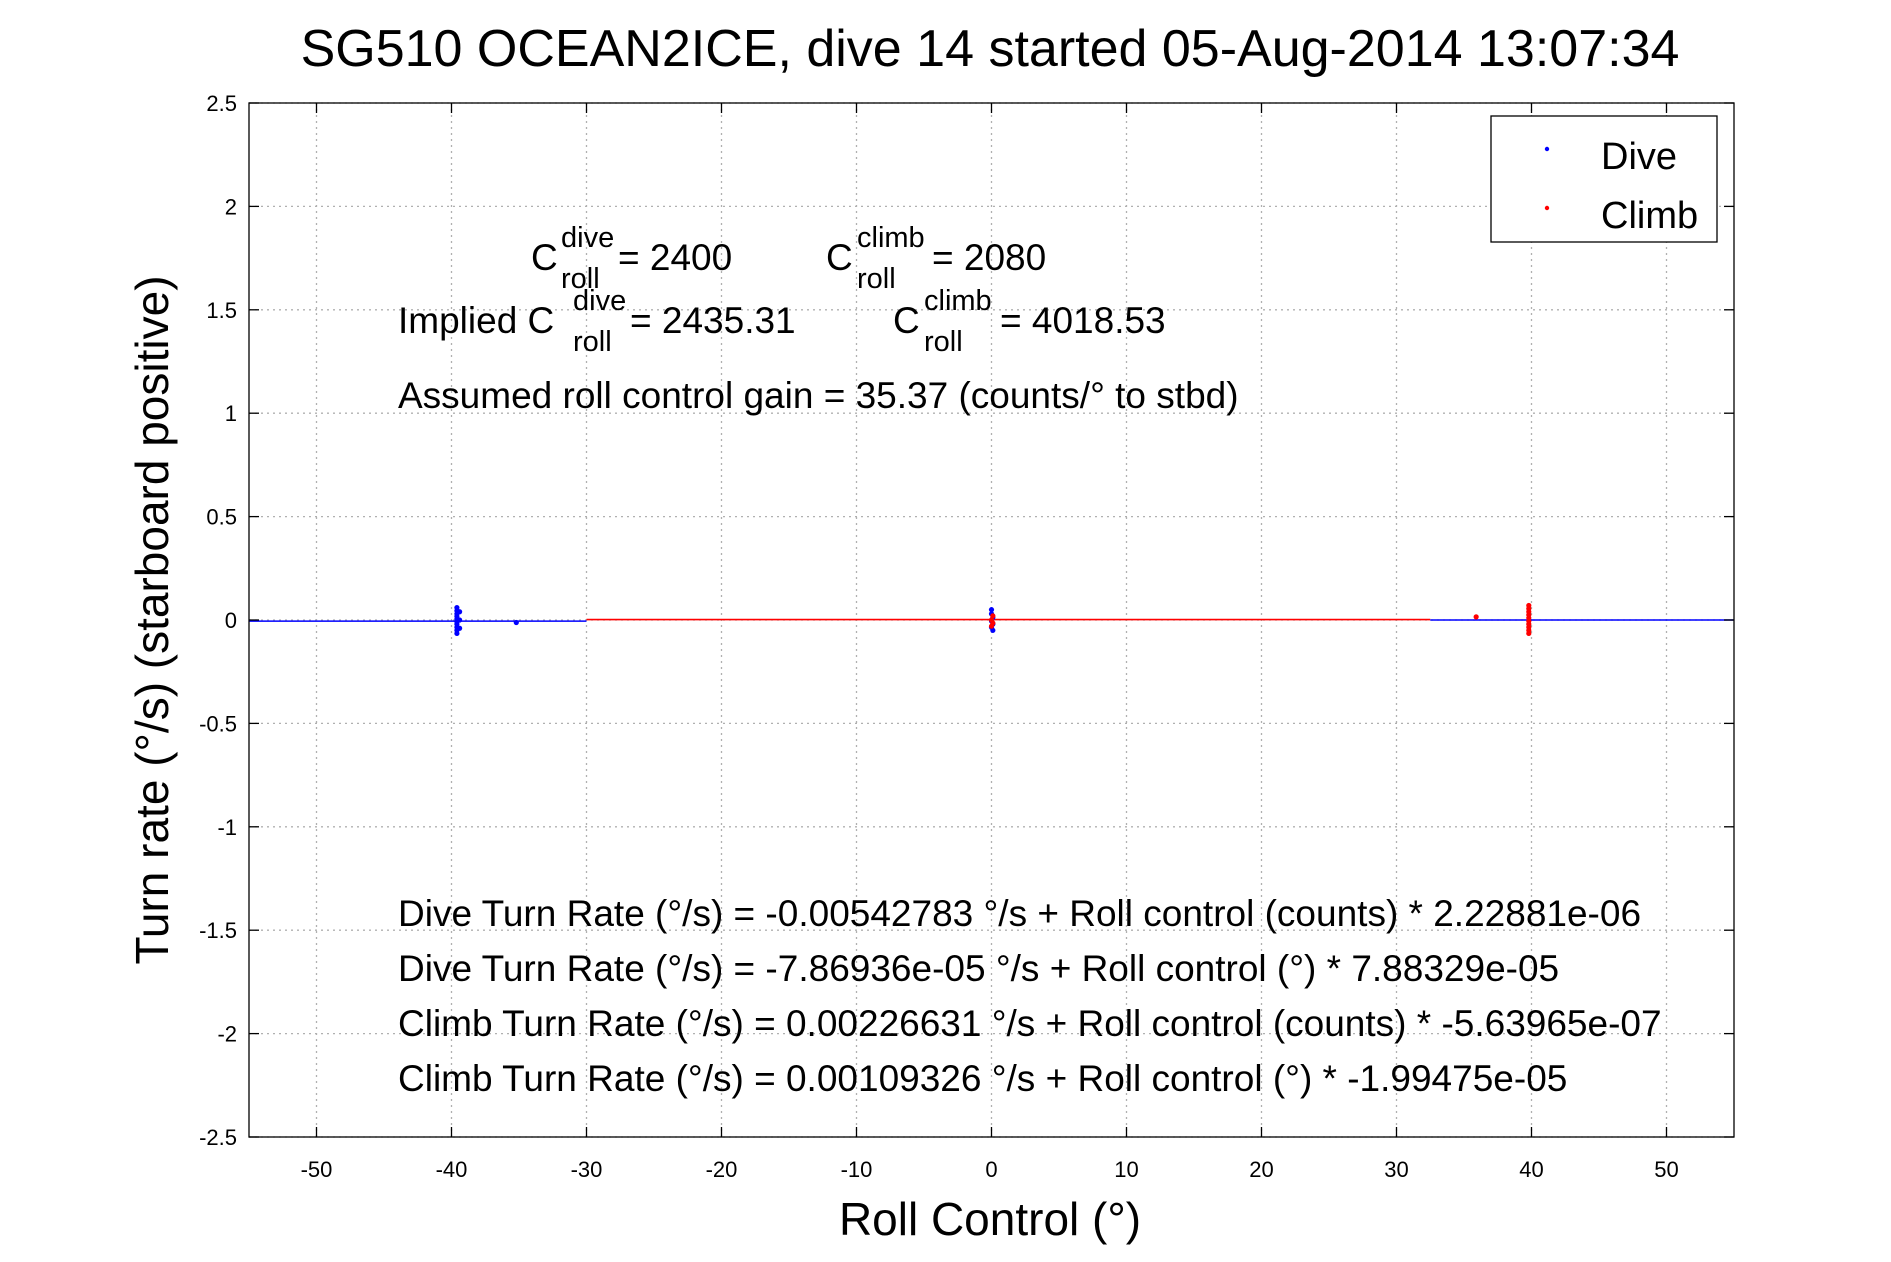 This screenshot has height=1262, width=1891. Describe the element at coordinates (839, 257) in the screenshot. I see `c-roll-climb-base: C` at that location.